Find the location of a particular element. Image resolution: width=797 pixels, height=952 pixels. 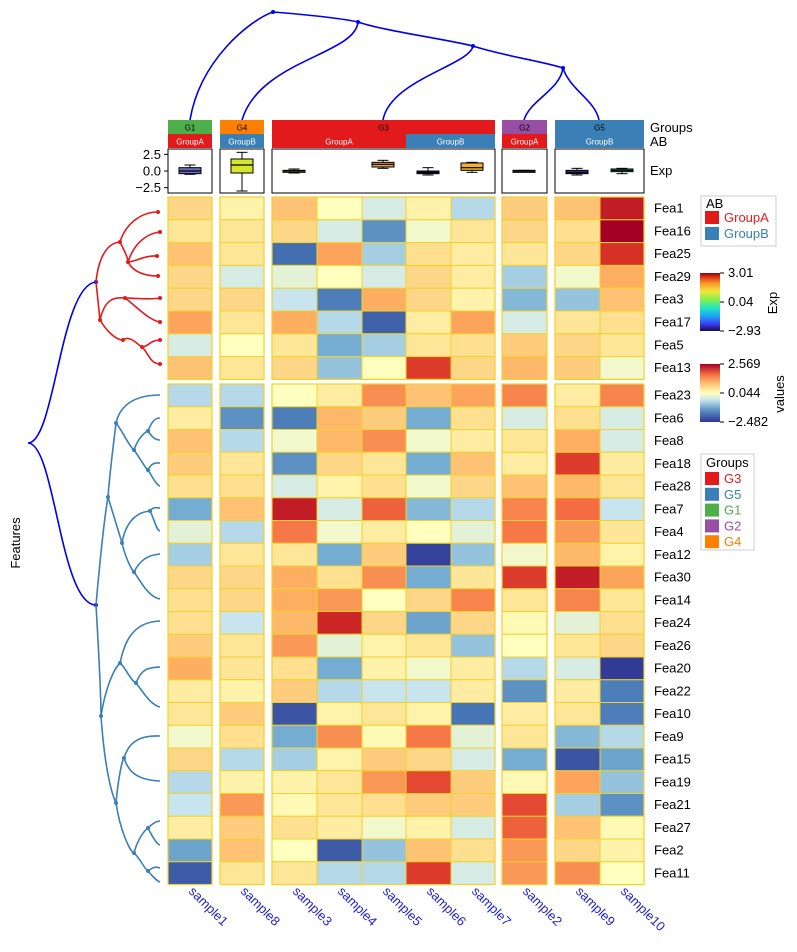

legend-ab-label-groupa: GroupA is located at coordinates (746, 217).